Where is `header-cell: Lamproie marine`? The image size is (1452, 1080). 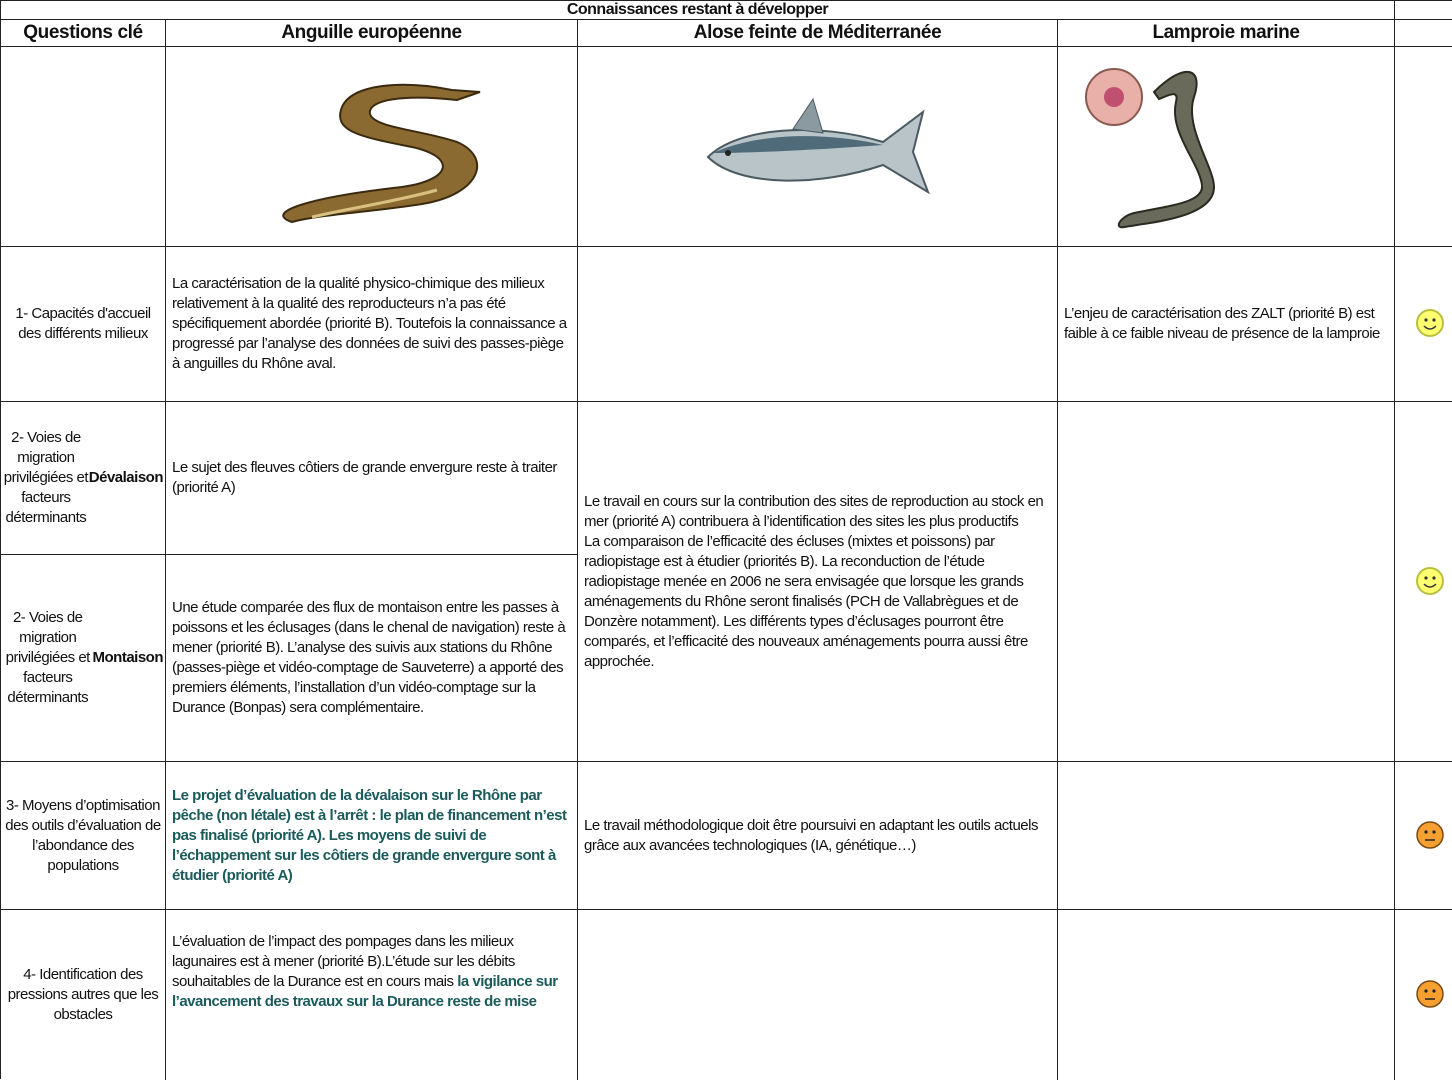
header-cell: Lamproie marine is located at coordinates (1226, 33).